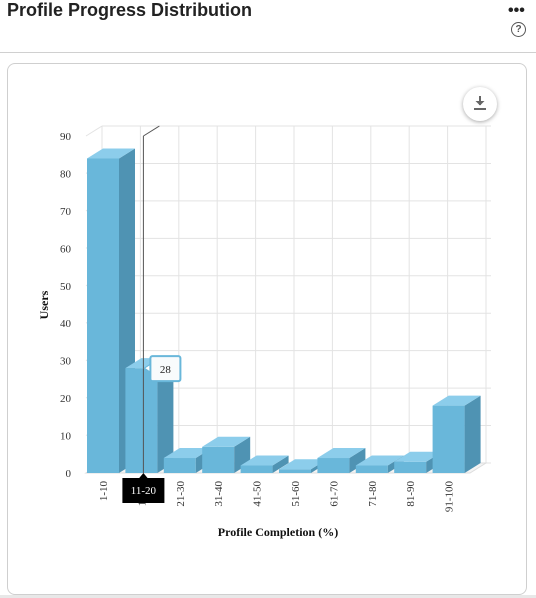 This screenshot has height=598, width=536. What do you see at coordinates (411, 494) in the screenshot?
I see `x-tick-label: 81-90` at bounding box center [411, 494].